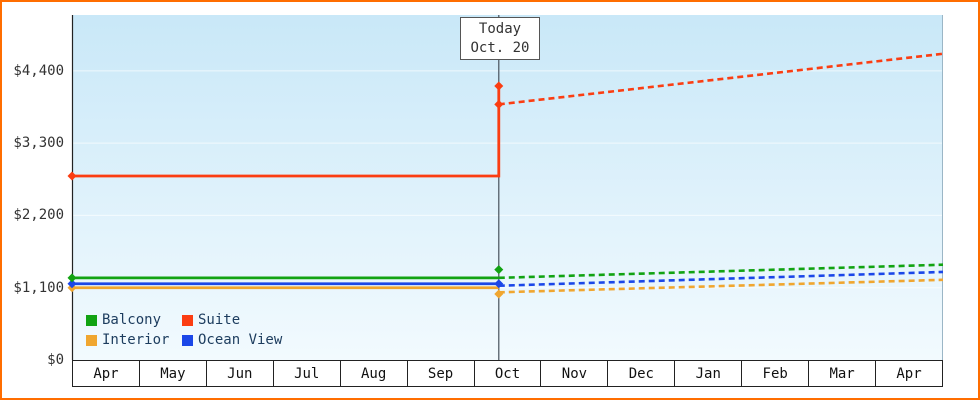 The width and height of the screenshot is (980, 400). What do you see at coordinates (307, 373) in the screenshot?
I see `month-label: Jul` at bounding box center [307, 373].